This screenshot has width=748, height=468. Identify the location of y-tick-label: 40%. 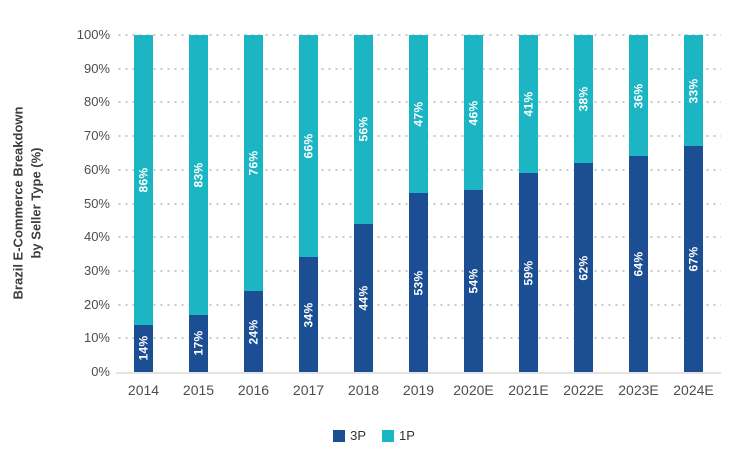
(96, 237).